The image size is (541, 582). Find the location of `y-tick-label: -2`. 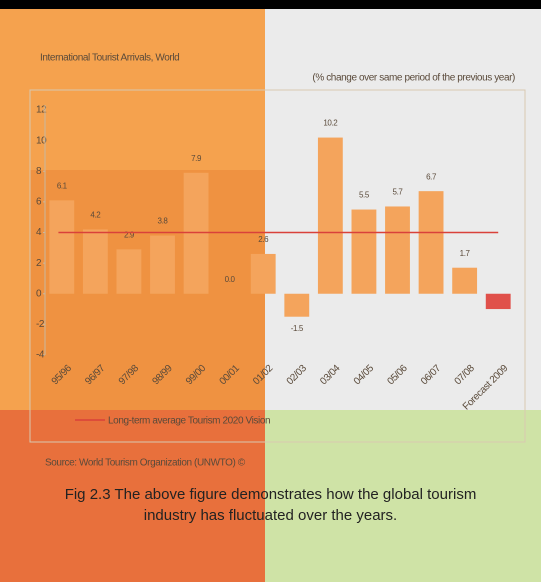

y-tick-label: -2 is located at coordinates (40, 324).